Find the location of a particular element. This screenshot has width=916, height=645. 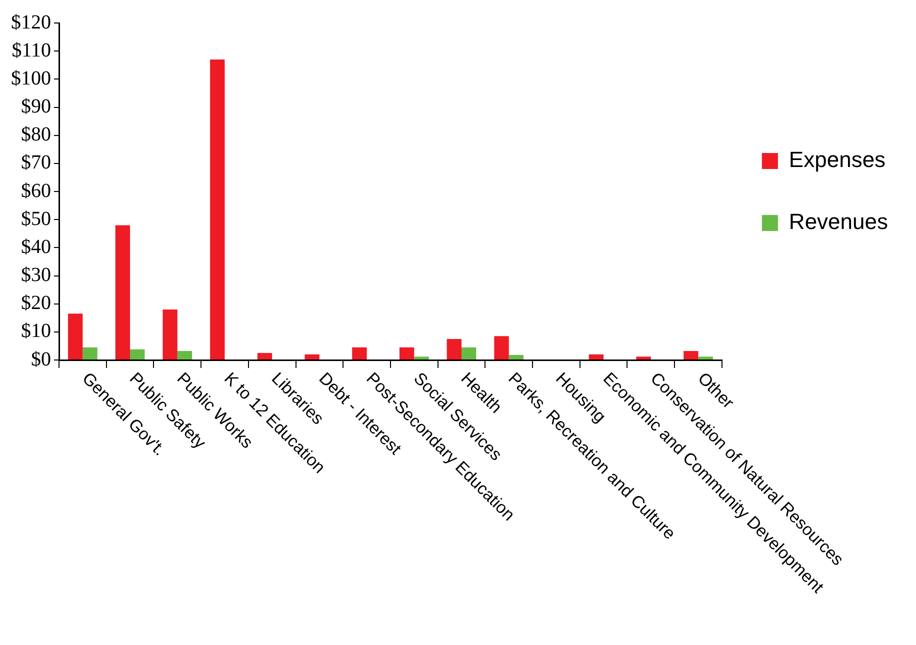

y-tick-label: $20 is located at coordinates (36, 303).